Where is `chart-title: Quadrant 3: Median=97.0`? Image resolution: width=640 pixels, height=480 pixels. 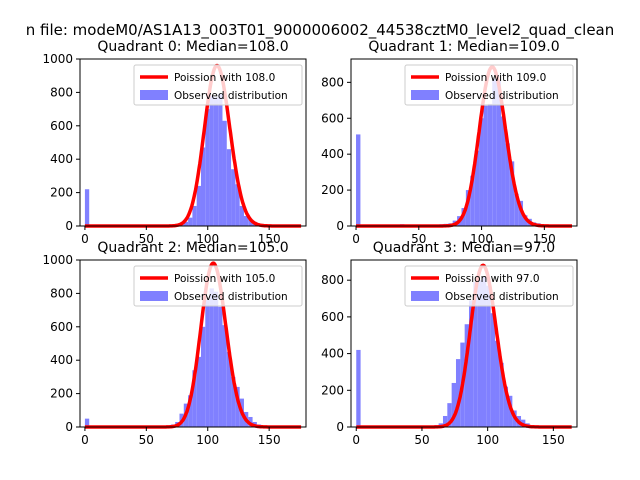
chart-title: Quadrant 3: Median=97.0 is located at coordinates (464, 248).